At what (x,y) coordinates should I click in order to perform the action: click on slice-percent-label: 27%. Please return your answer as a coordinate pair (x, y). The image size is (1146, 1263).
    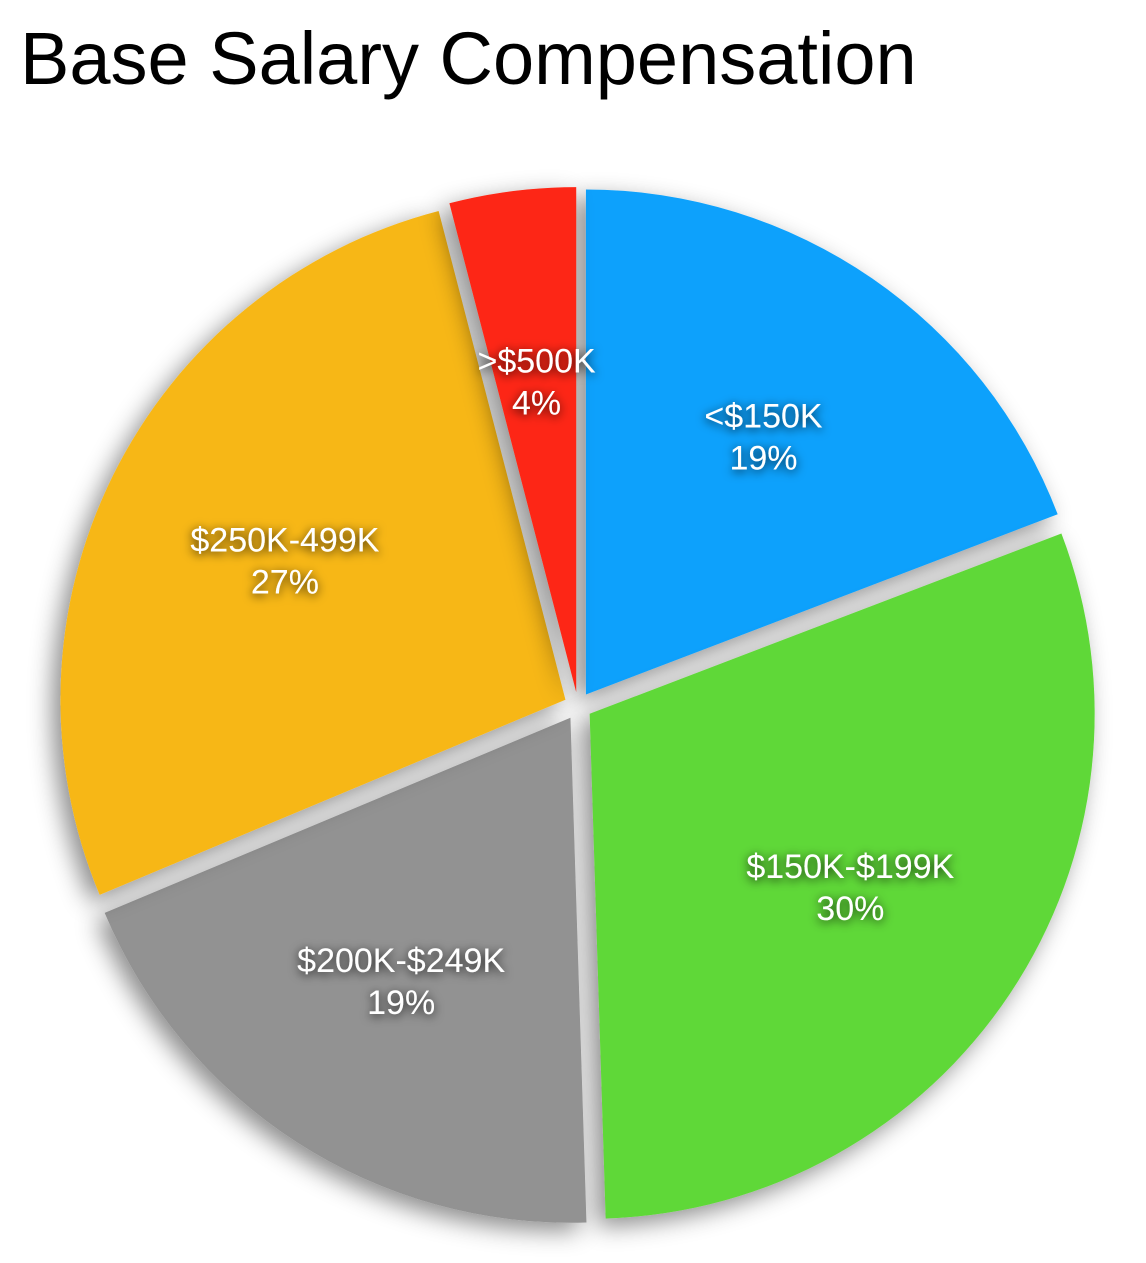
    Looking at the image, I should click on (285, 583).